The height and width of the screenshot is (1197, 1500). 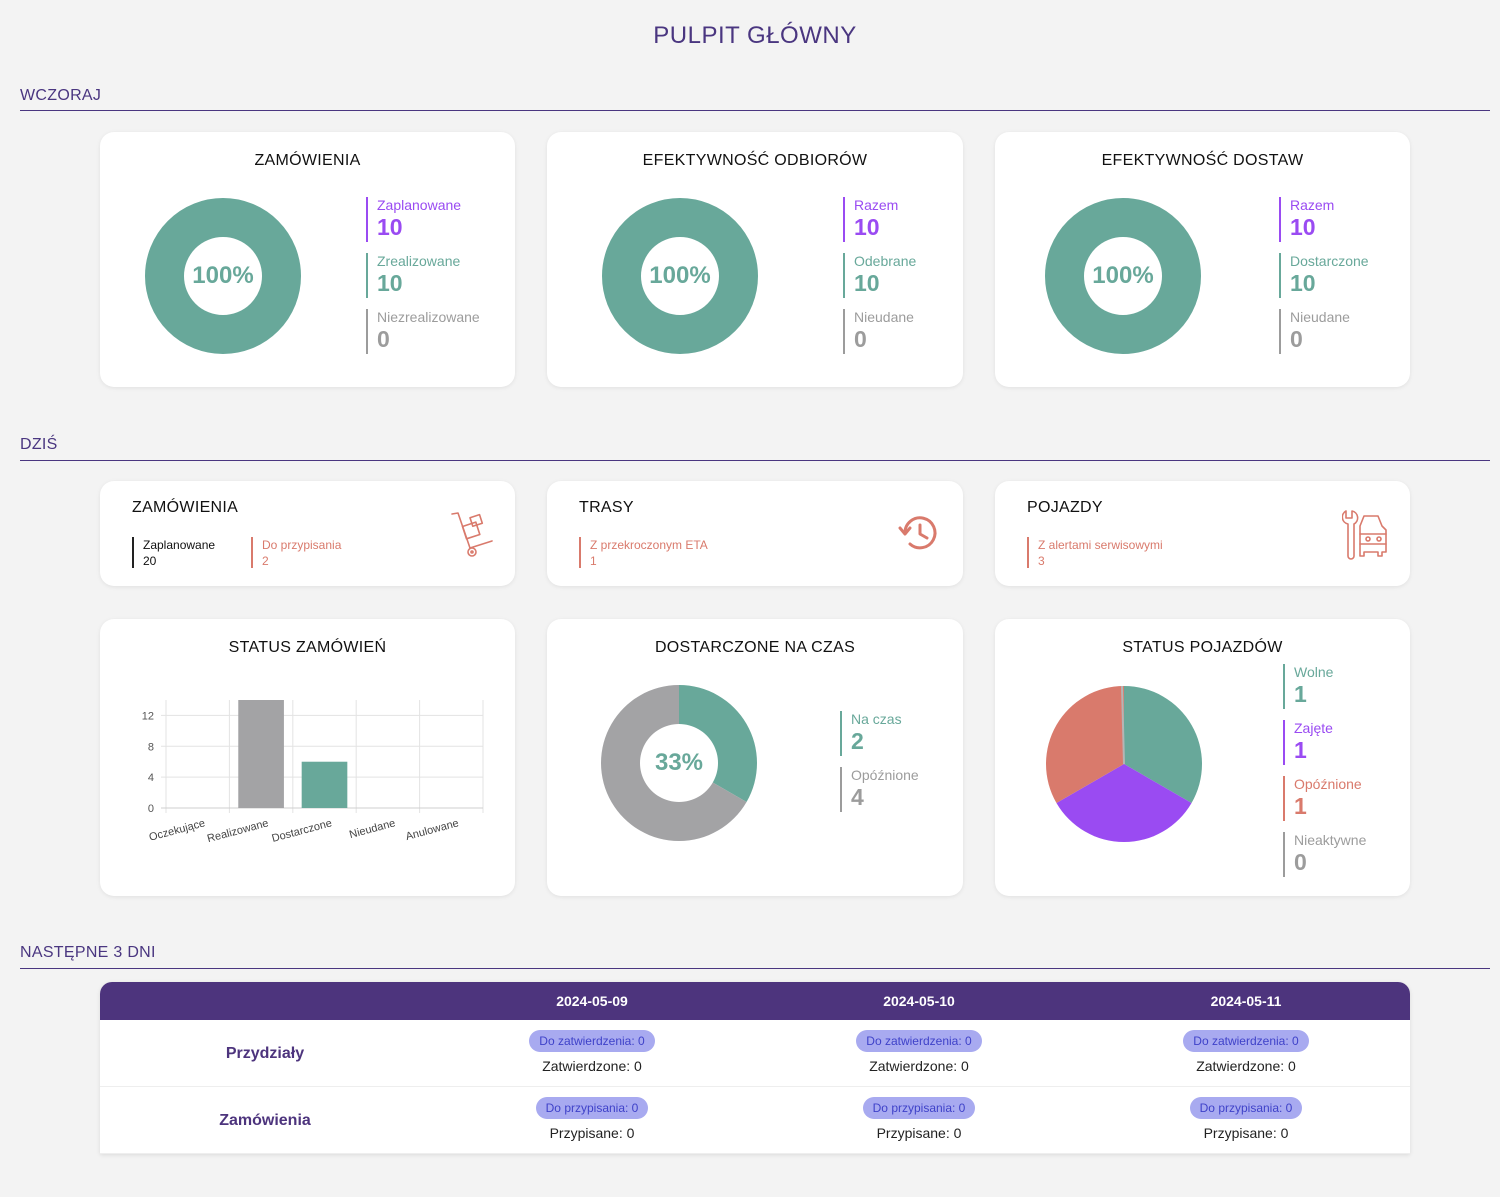 I want to click on vehicle-status-legend: Wolne 1 Zajęte 1 Opóźnione 1 Nieaktywne 0, so click(x=1324, y=776).